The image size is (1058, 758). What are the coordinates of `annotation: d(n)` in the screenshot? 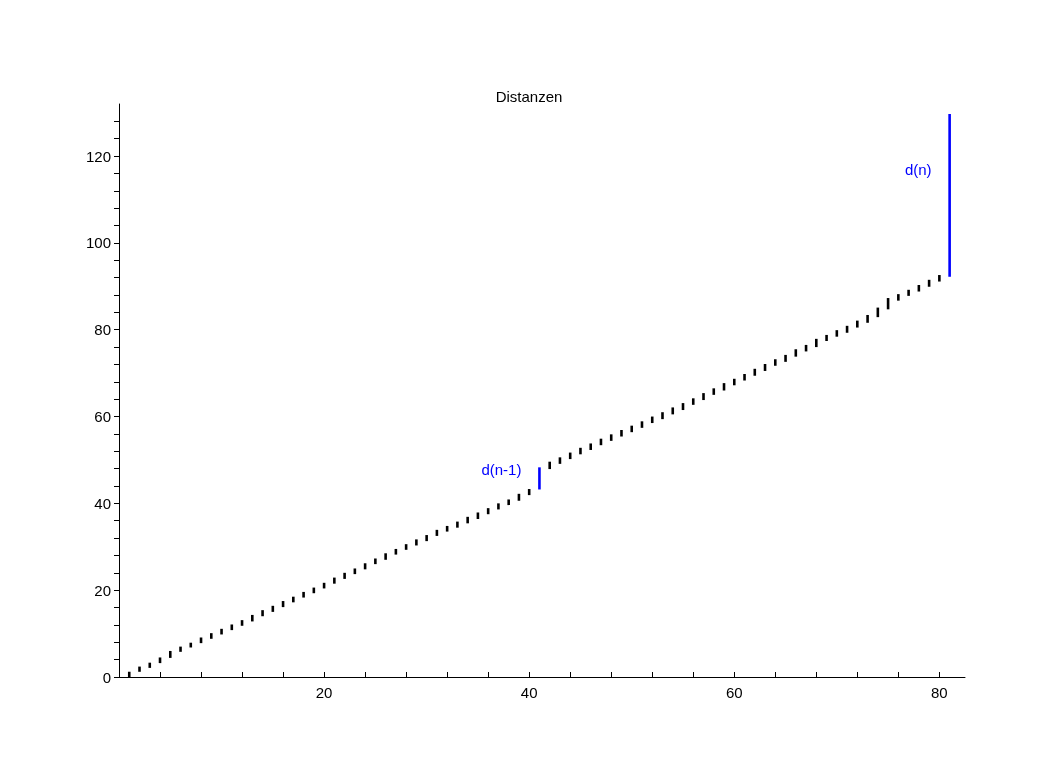 It's located at (918, 169).